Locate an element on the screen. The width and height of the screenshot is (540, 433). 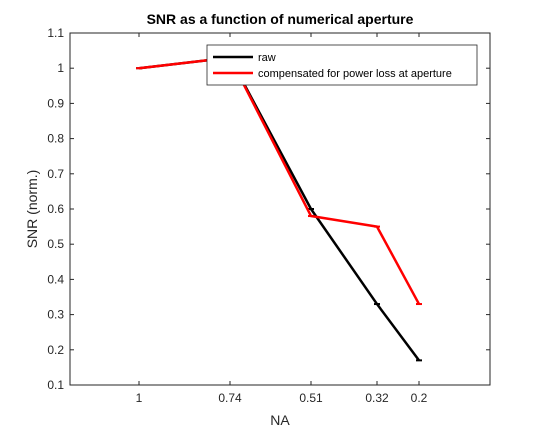
y-tick-label: 1 is located at coordinates (60, 68).